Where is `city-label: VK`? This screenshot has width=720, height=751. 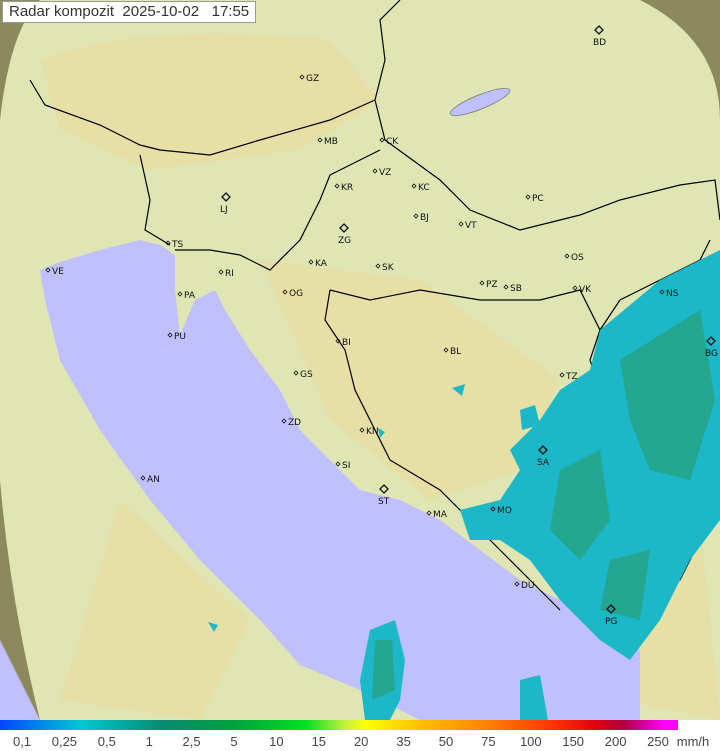 city-label: VK is located at coordinates (585, 290).